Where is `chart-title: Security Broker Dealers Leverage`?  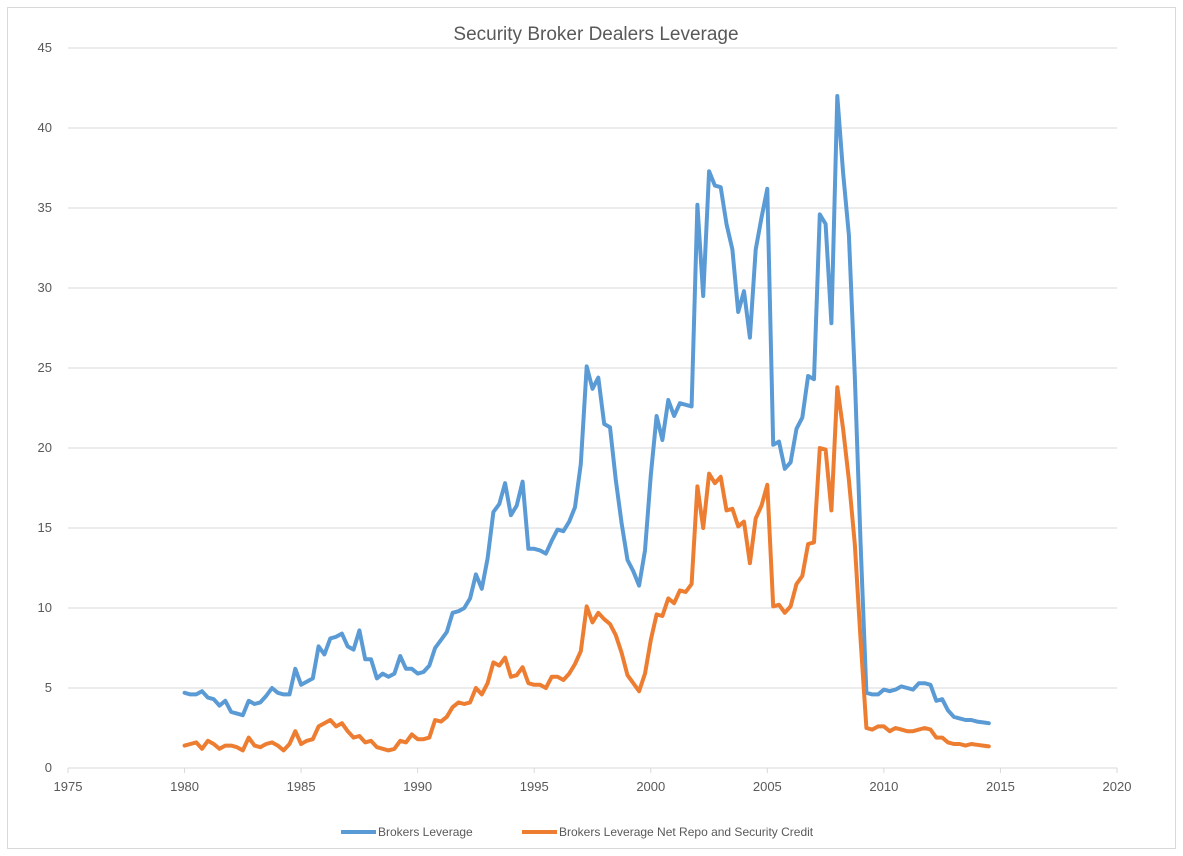
chart-title: Security Broker Dealers Leverage is located at coordinates (595, 34).